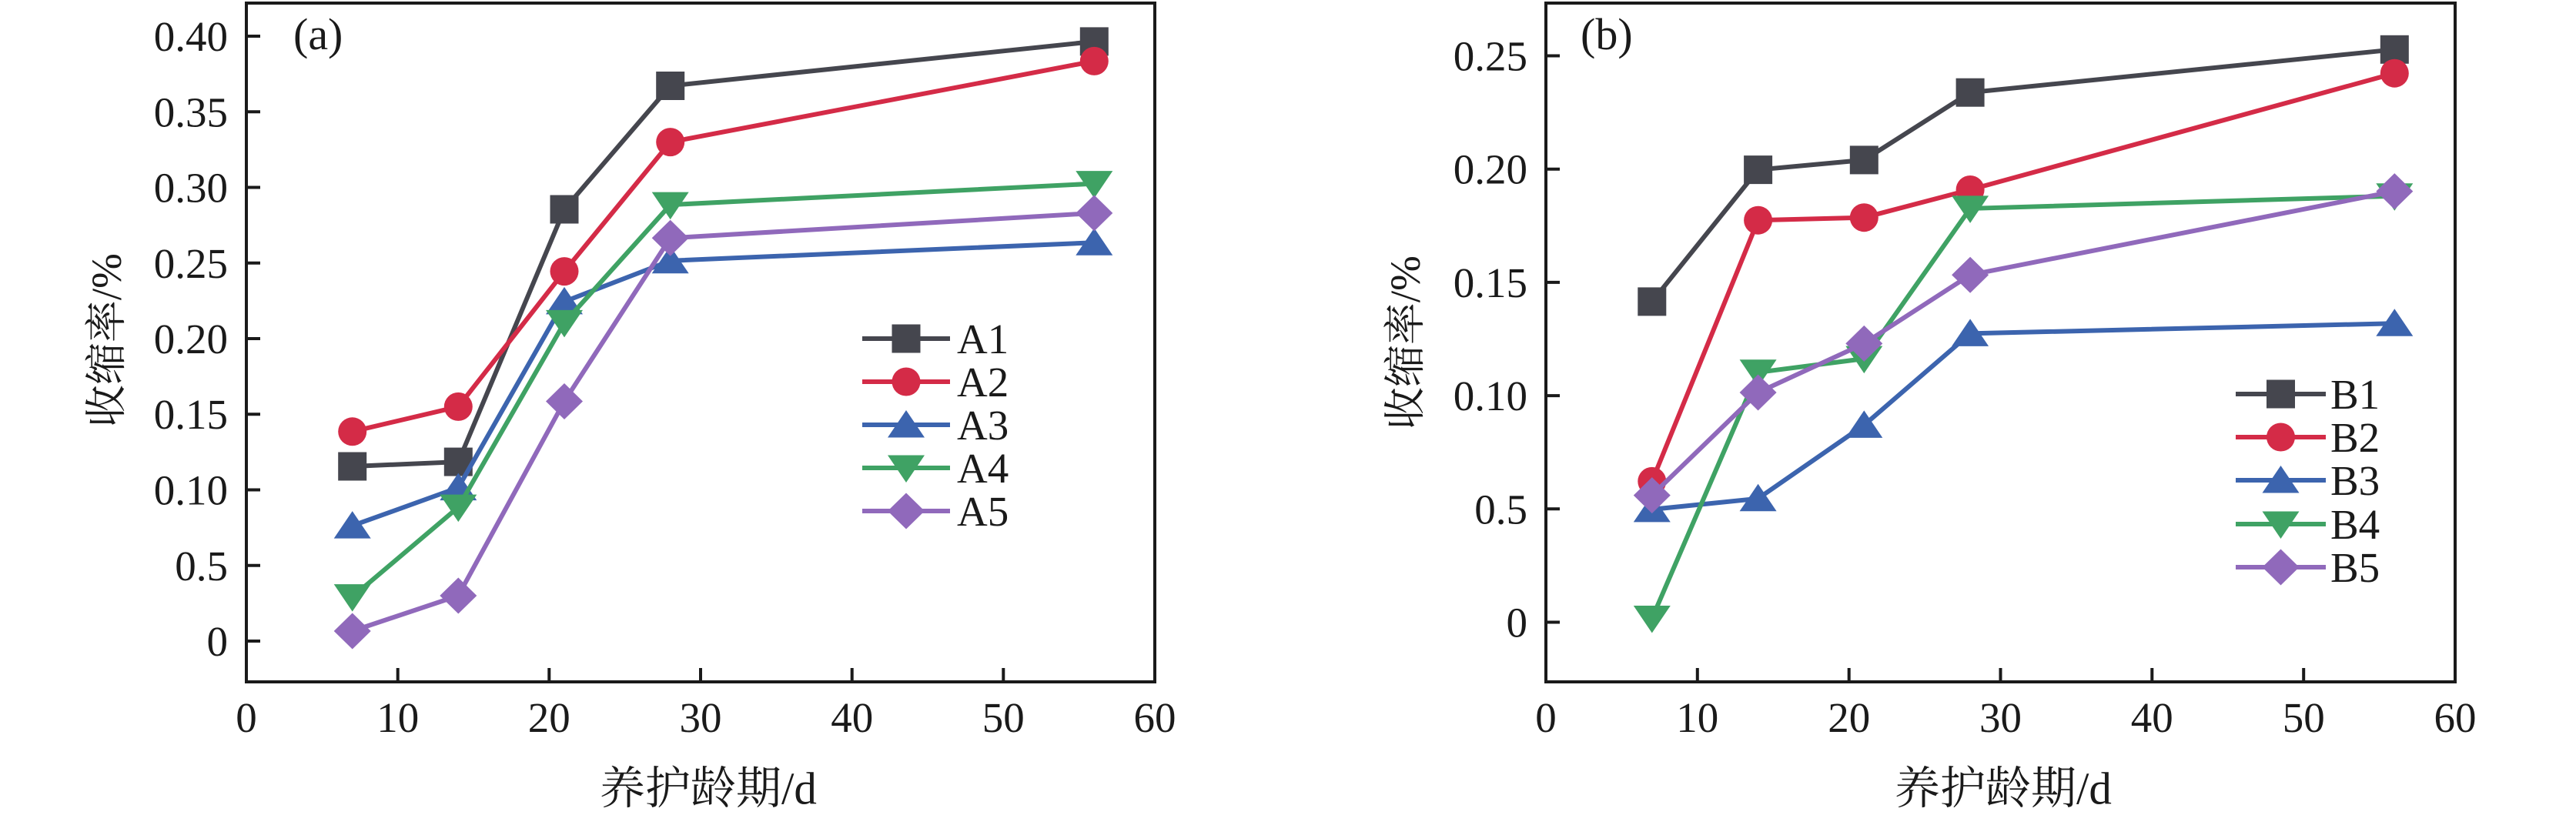 This screenshot has height=815, width=2576. Describe the element at coordinates (983, 468) in the screenshot. I see `svg-text: A4` at that location.